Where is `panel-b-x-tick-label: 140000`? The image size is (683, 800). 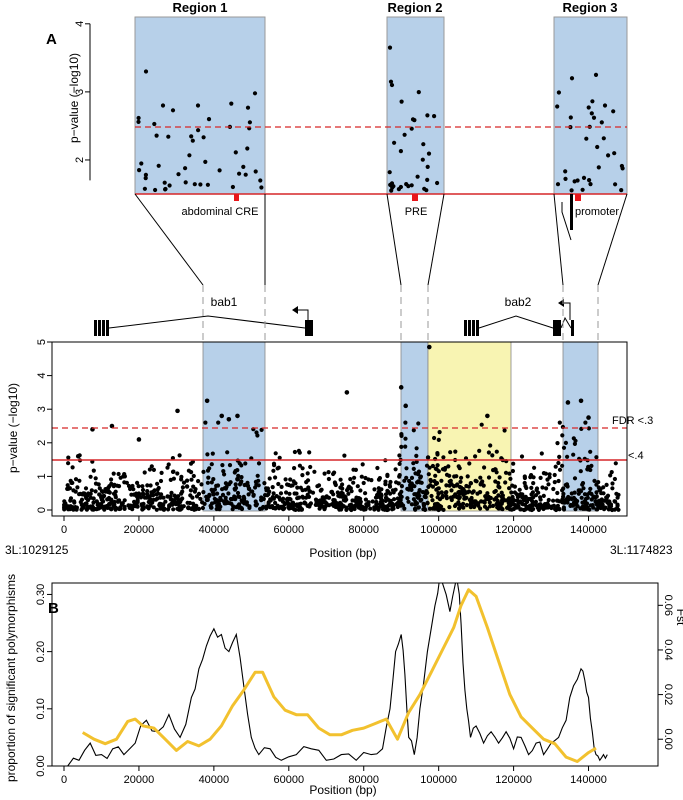 panel-b-x-tick-label: 140000 is located at coordinates (588, 780).